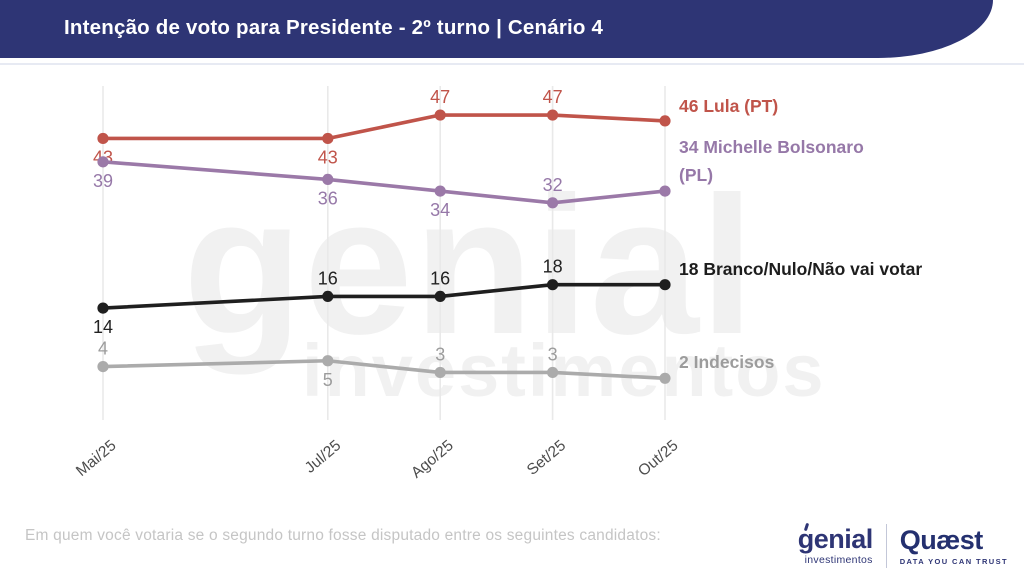  I want to click on quaest-logo-wordmark: Quæst, so click(941, 539).